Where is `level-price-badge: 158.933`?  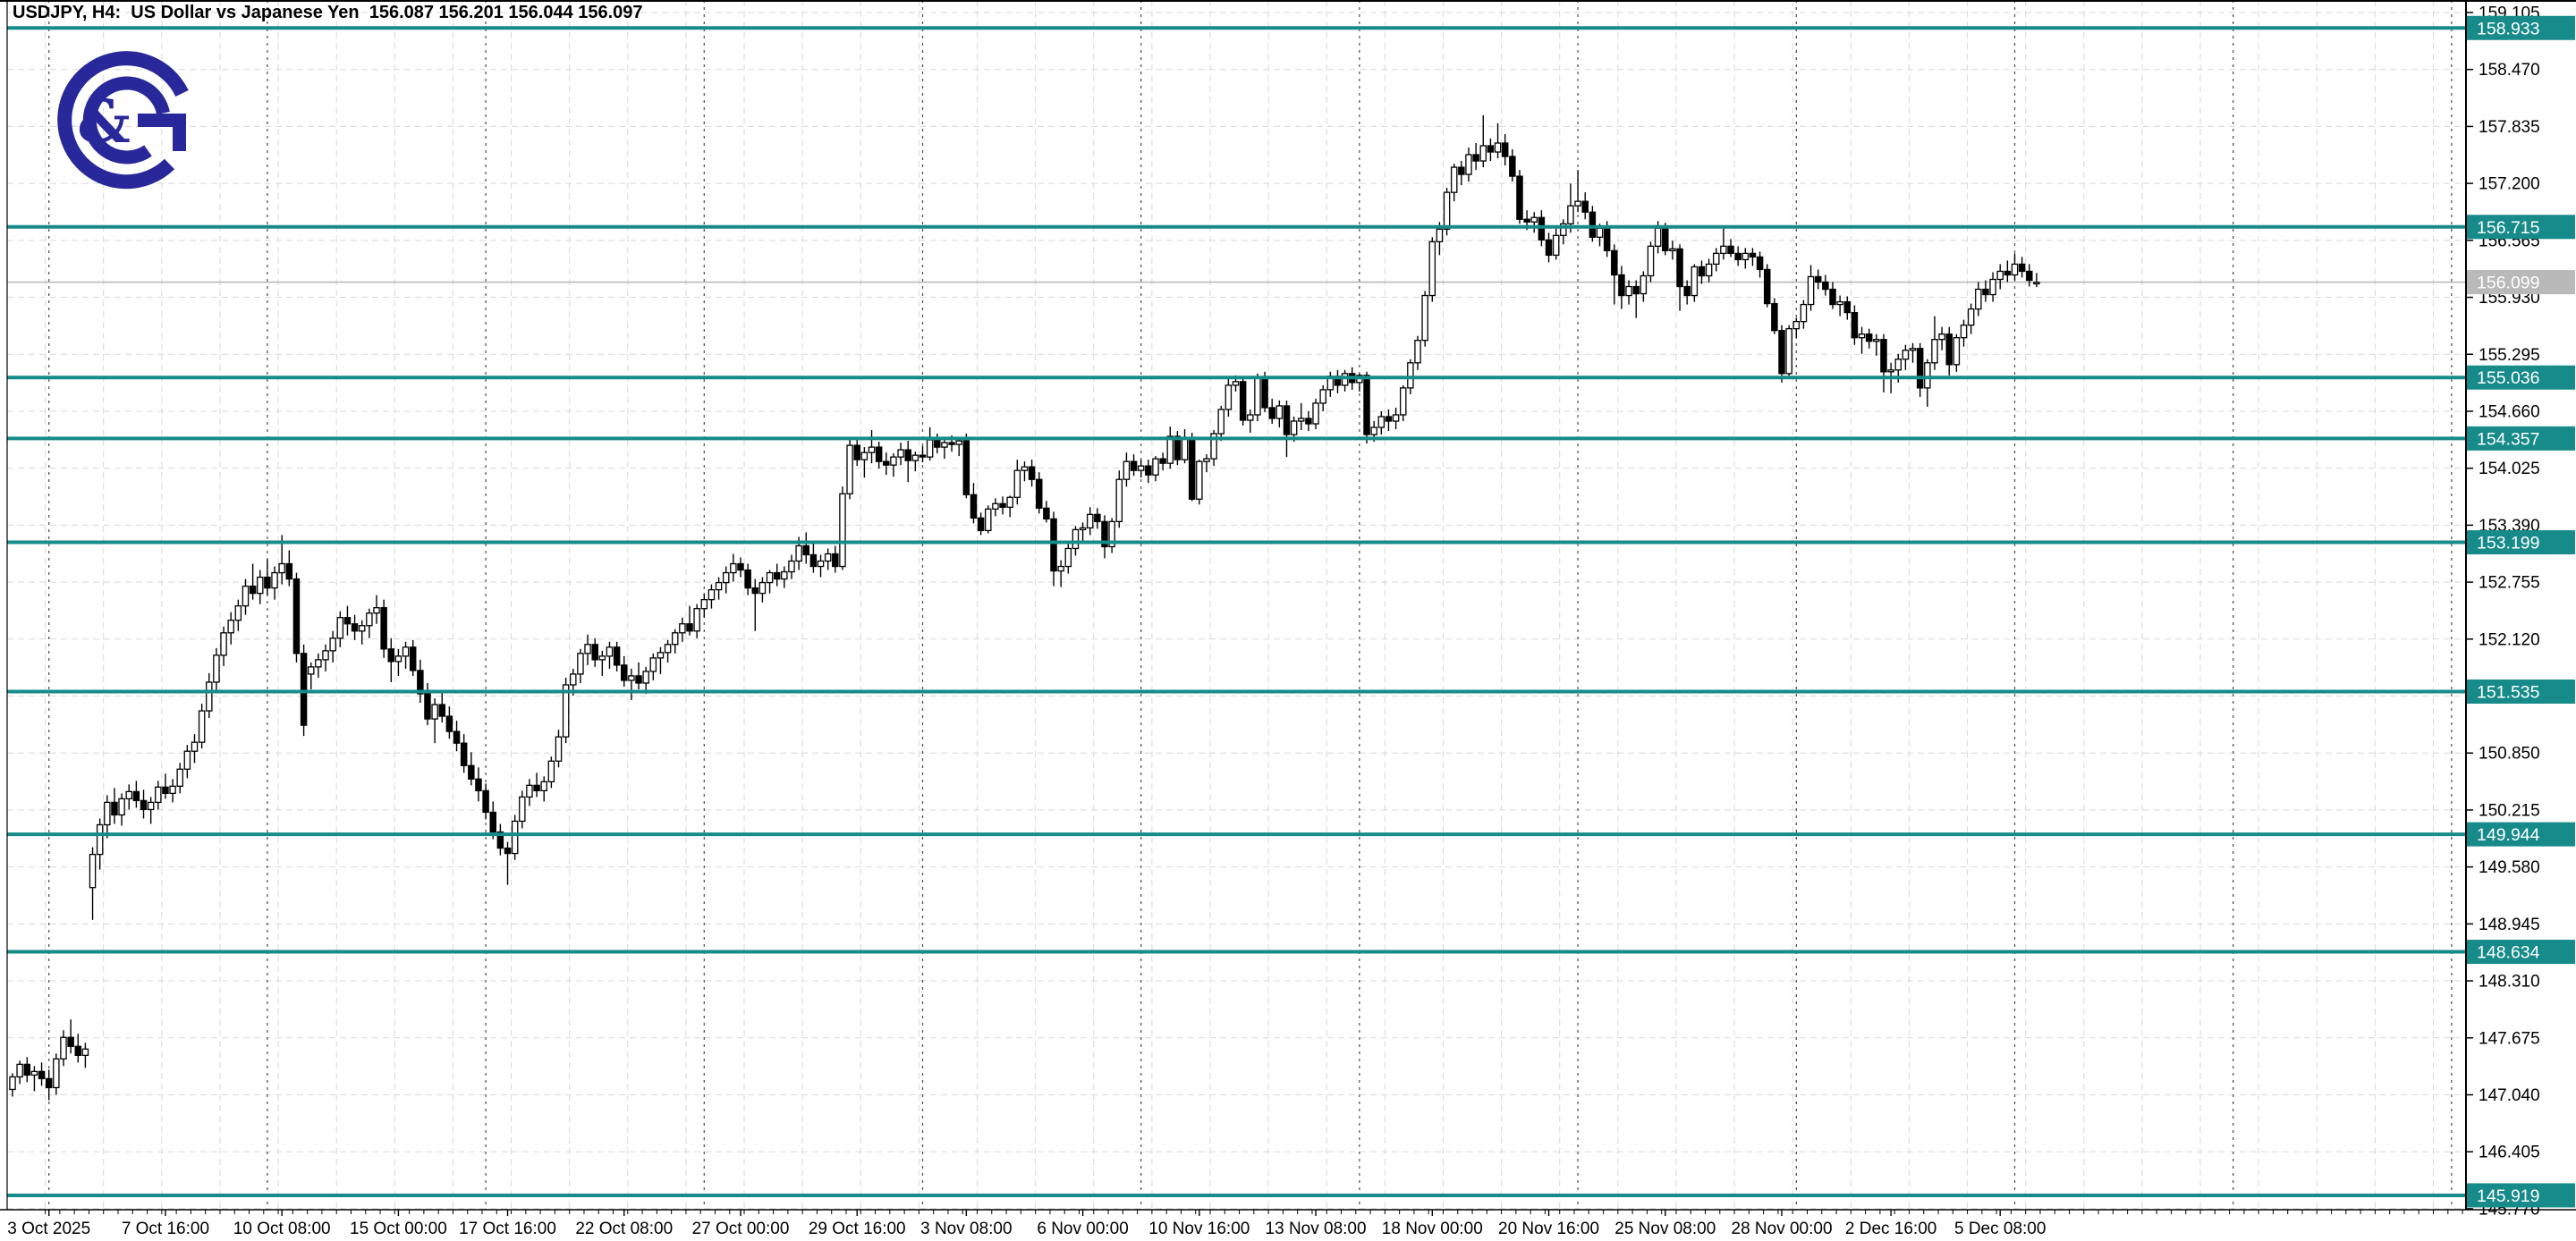
level-price-badge: 158.933 is located at coordinates (2521, 27).